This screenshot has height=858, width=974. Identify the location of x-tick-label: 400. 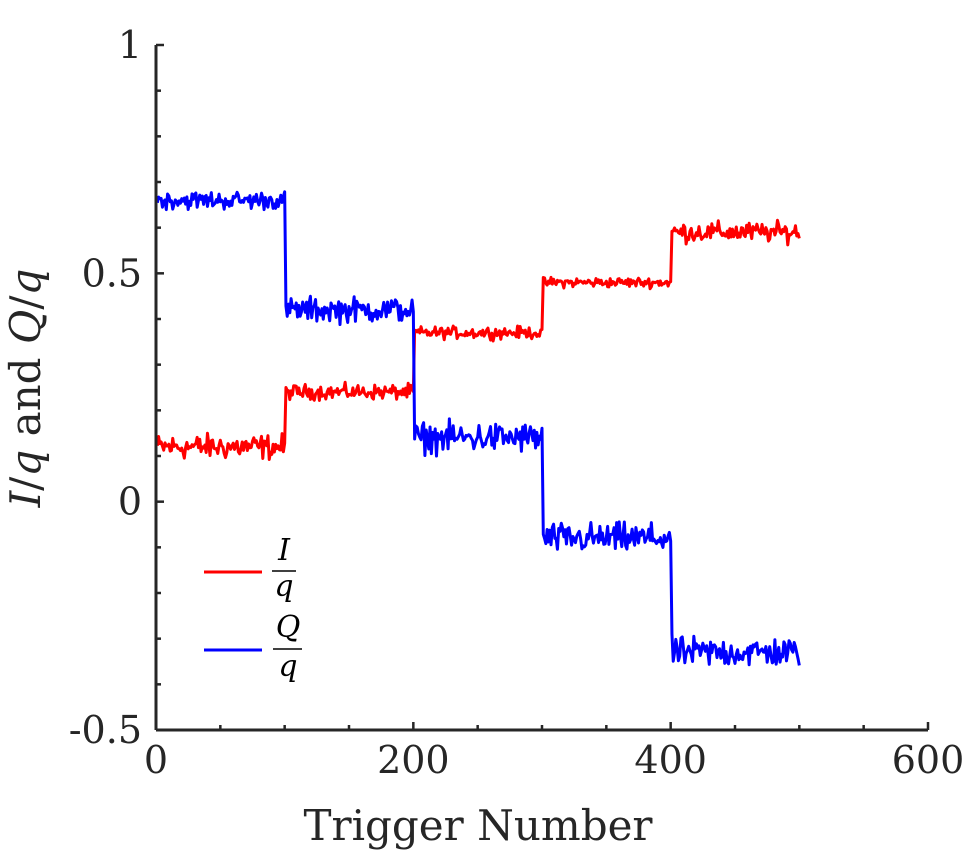
(670, 760).